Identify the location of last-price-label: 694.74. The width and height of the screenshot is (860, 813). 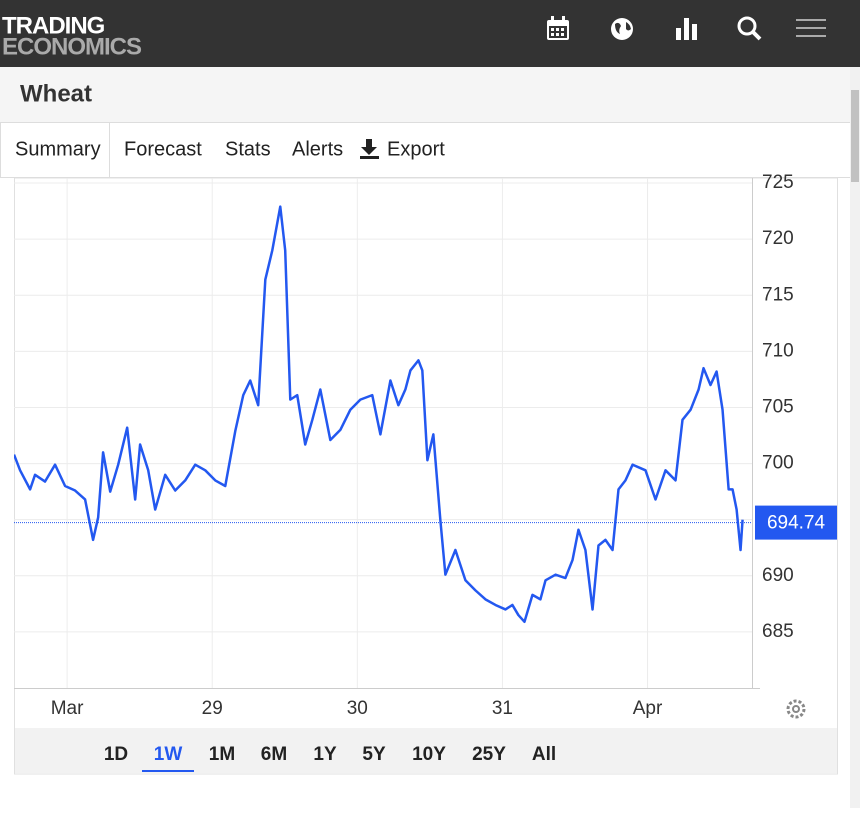
(796, 523).